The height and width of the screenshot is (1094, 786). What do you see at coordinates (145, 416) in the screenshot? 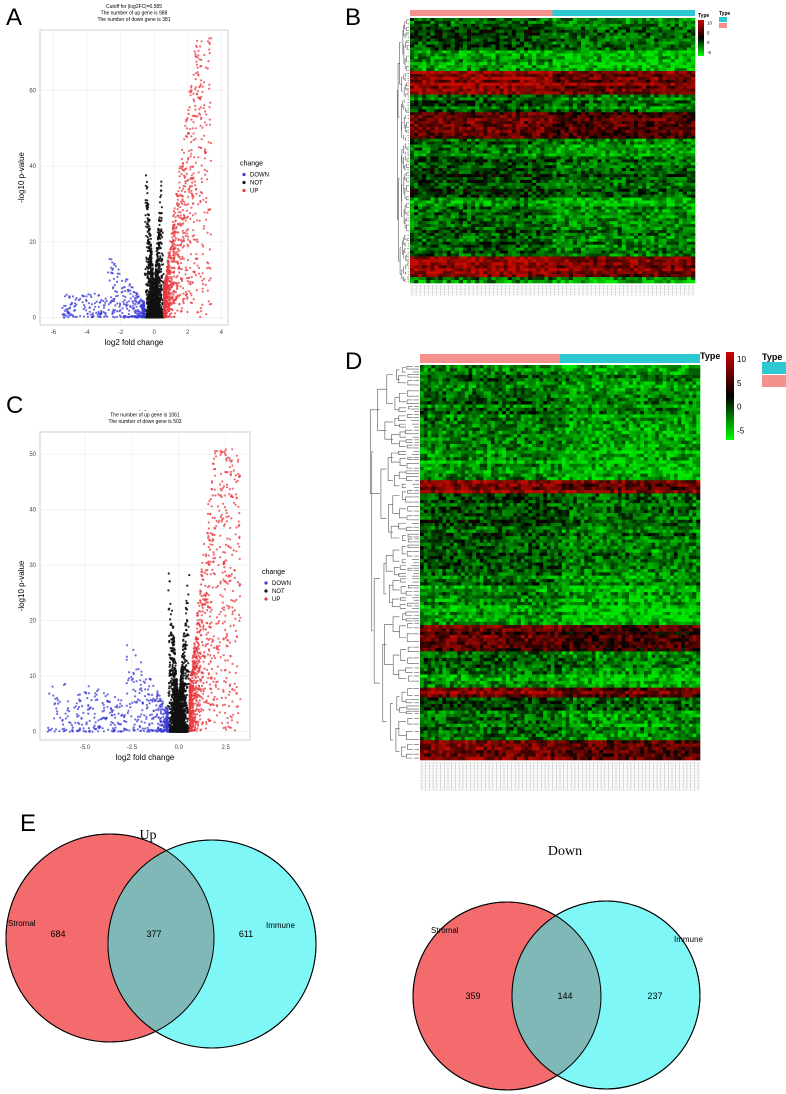
I see `plot-title-line: The number of up gene is 1061` at bounding box center [145, 416].